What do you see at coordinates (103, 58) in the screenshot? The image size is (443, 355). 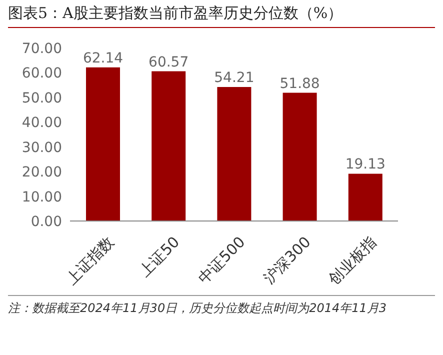 I see `data-label: 62.14` at bounding box center [103, 58].